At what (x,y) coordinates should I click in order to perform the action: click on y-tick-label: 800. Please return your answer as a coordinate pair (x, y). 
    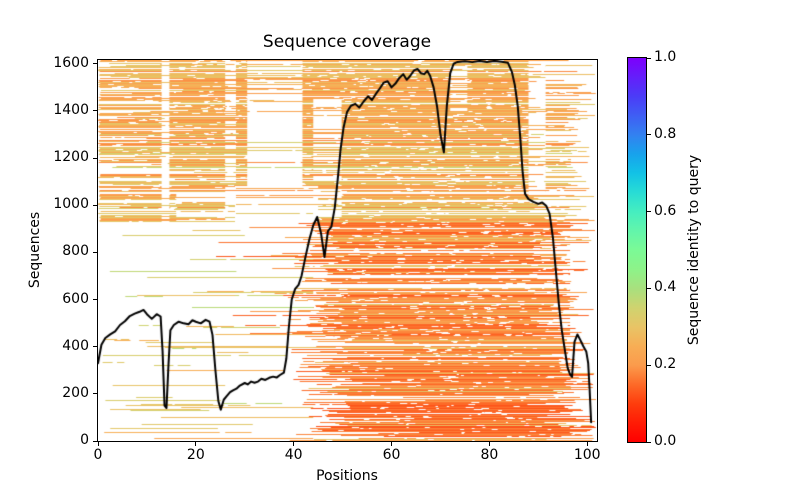
    Looking at the image, I should click on (75, 251).